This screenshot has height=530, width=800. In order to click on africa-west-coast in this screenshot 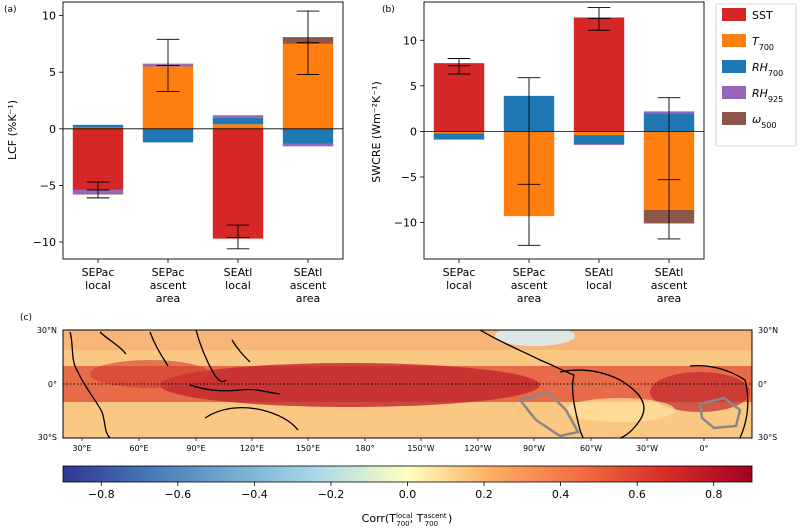, I will do `click(719, 401)`.